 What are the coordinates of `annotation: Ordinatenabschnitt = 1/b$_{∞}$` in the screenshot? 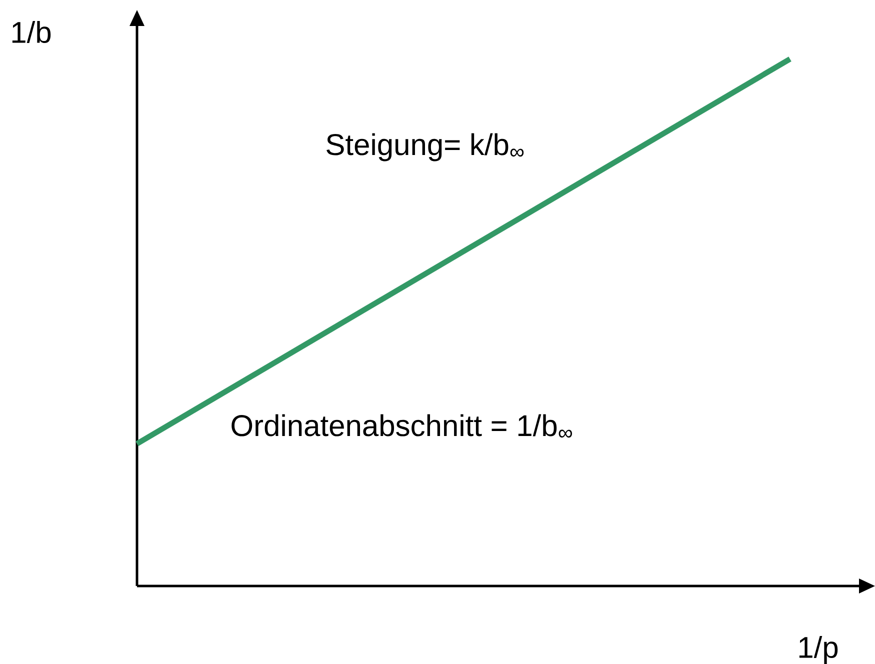 It's located at (402, 426).